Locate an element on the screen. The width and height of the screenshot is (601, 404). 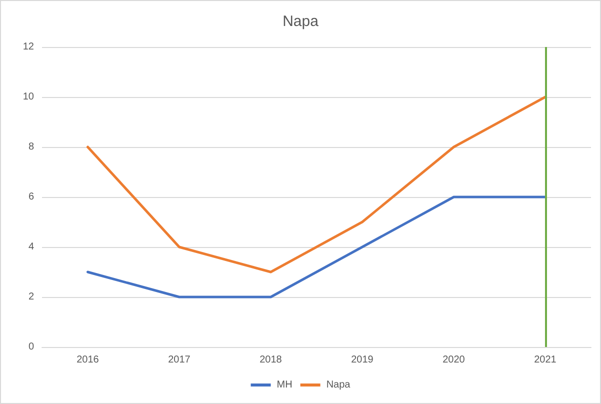
x-tick-label: 2019 is located at coordinates (362, 360).